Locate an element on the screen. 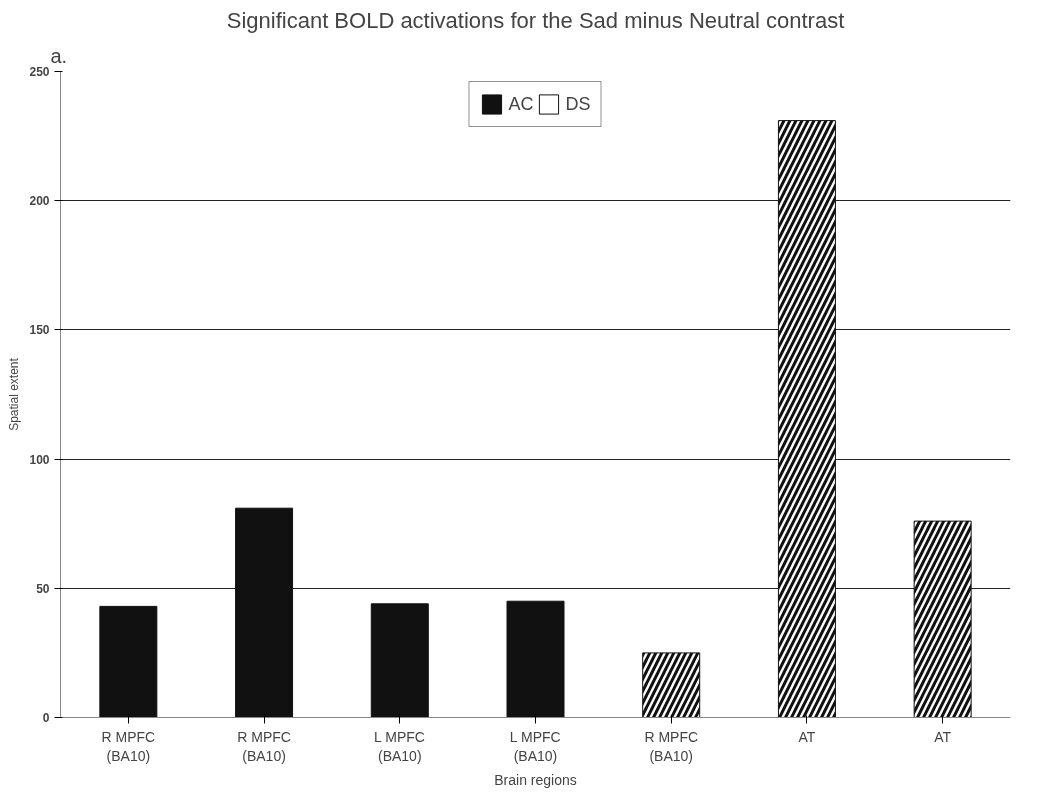 The width and height of the screenshot is (1048, 797). y-axis-title: Spatial extent is located at coordinates (14, 394).